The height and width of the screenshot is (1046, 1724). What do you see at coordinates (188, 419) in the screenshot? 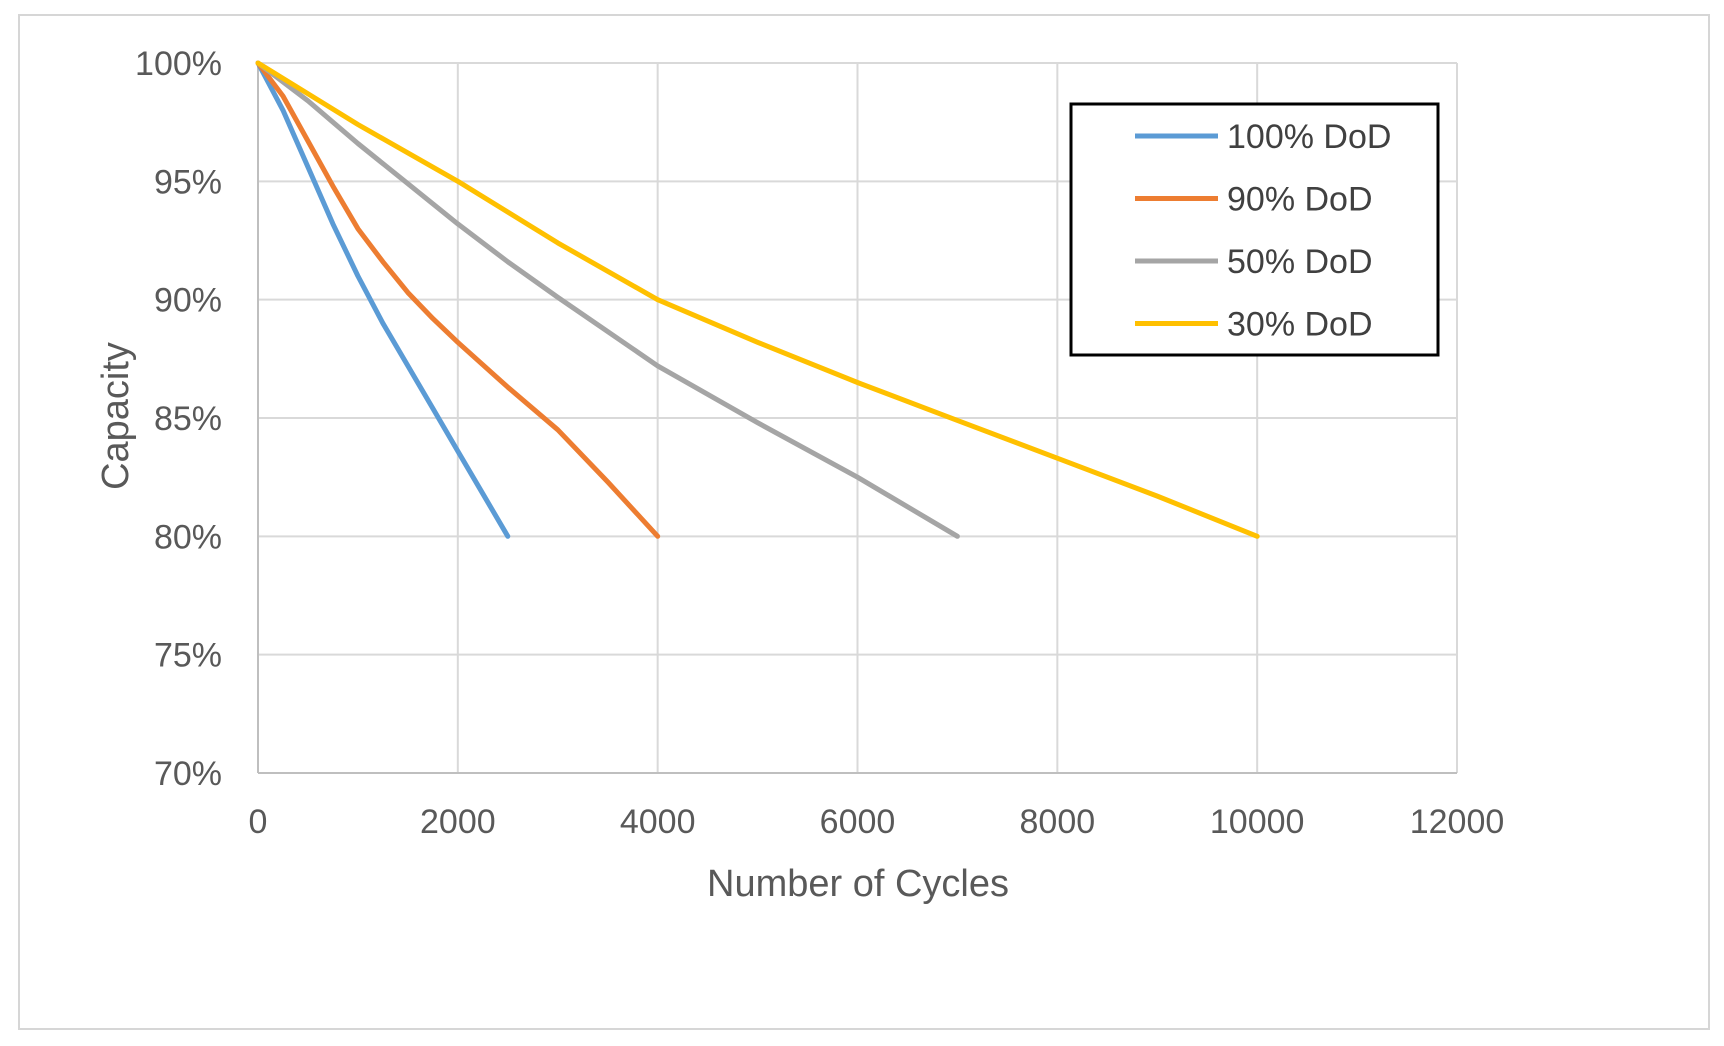
I see `y-tick-label: 85%` at bounding box center [188, 419].